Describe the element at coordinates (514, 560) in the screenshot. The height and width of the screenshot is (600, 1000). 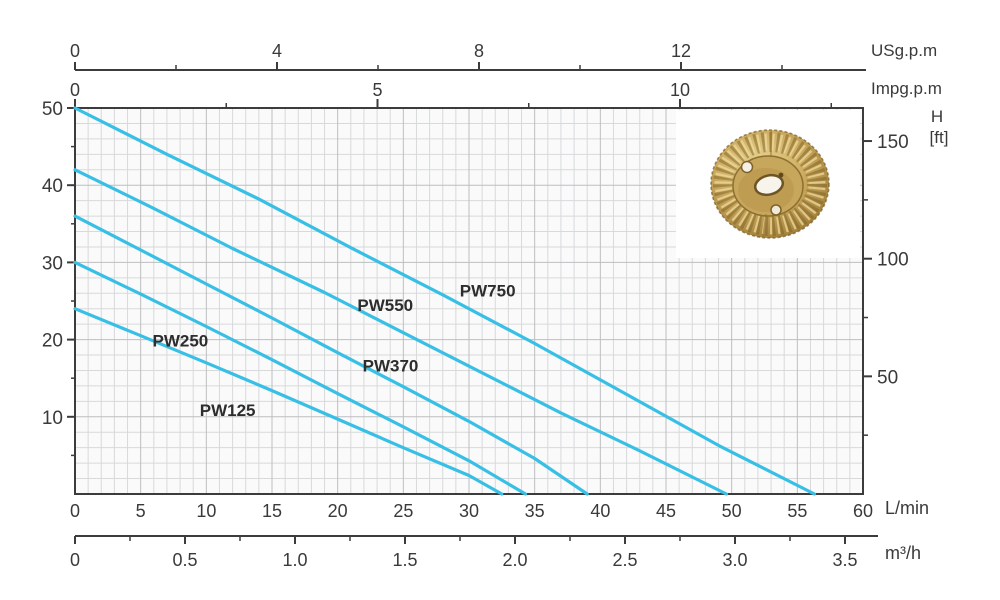
I see `m3h-tick-label: 2.0` at that location.